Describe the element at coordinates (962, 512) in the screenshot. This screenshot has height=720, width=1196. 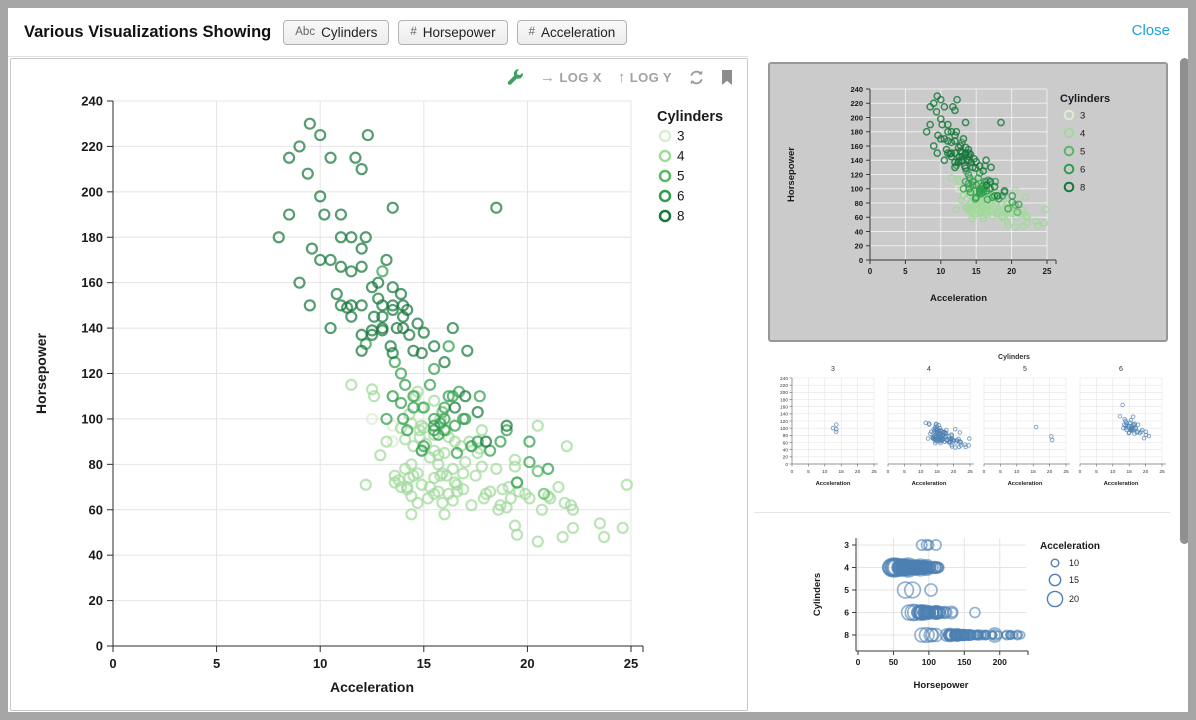
I see `thumbnail-separator` at that location.